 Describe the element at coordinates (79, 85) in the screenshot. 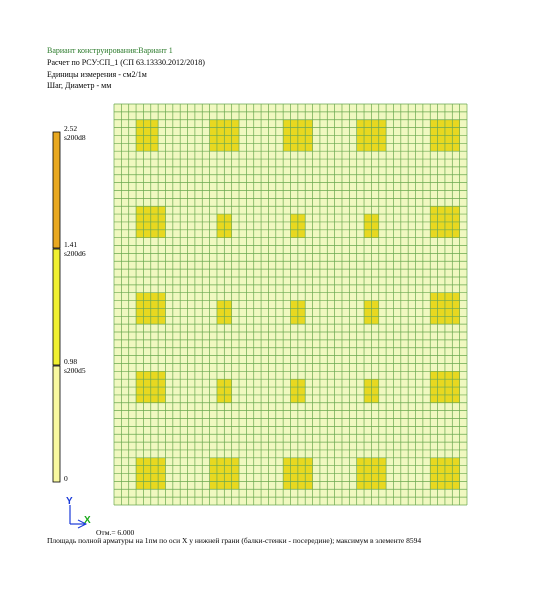

I see `header-step: Шаг, Диаметр - мм` at that location.